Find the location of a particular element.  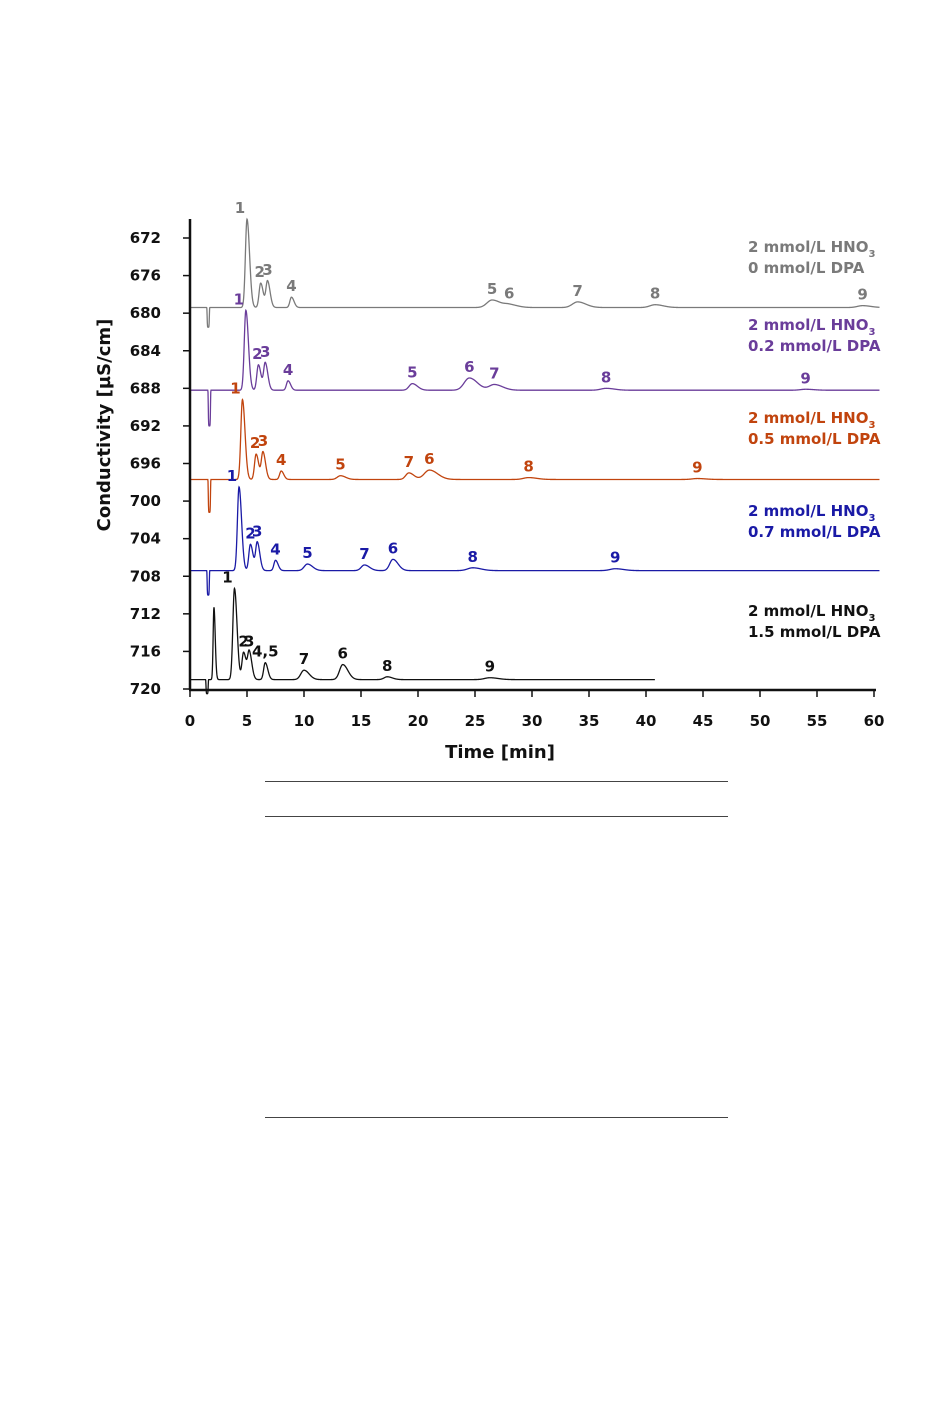

y-tick-label: 712 is located at coordinates (145, 614).